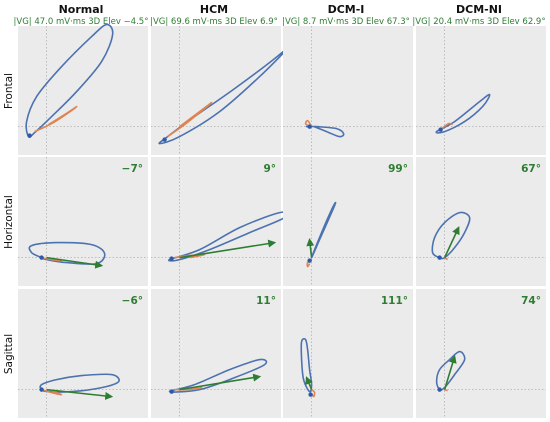 The height and width of the screenshot is (422, 550). I want to click on st-loop-frontal-dcm-i, so click(308, 123).